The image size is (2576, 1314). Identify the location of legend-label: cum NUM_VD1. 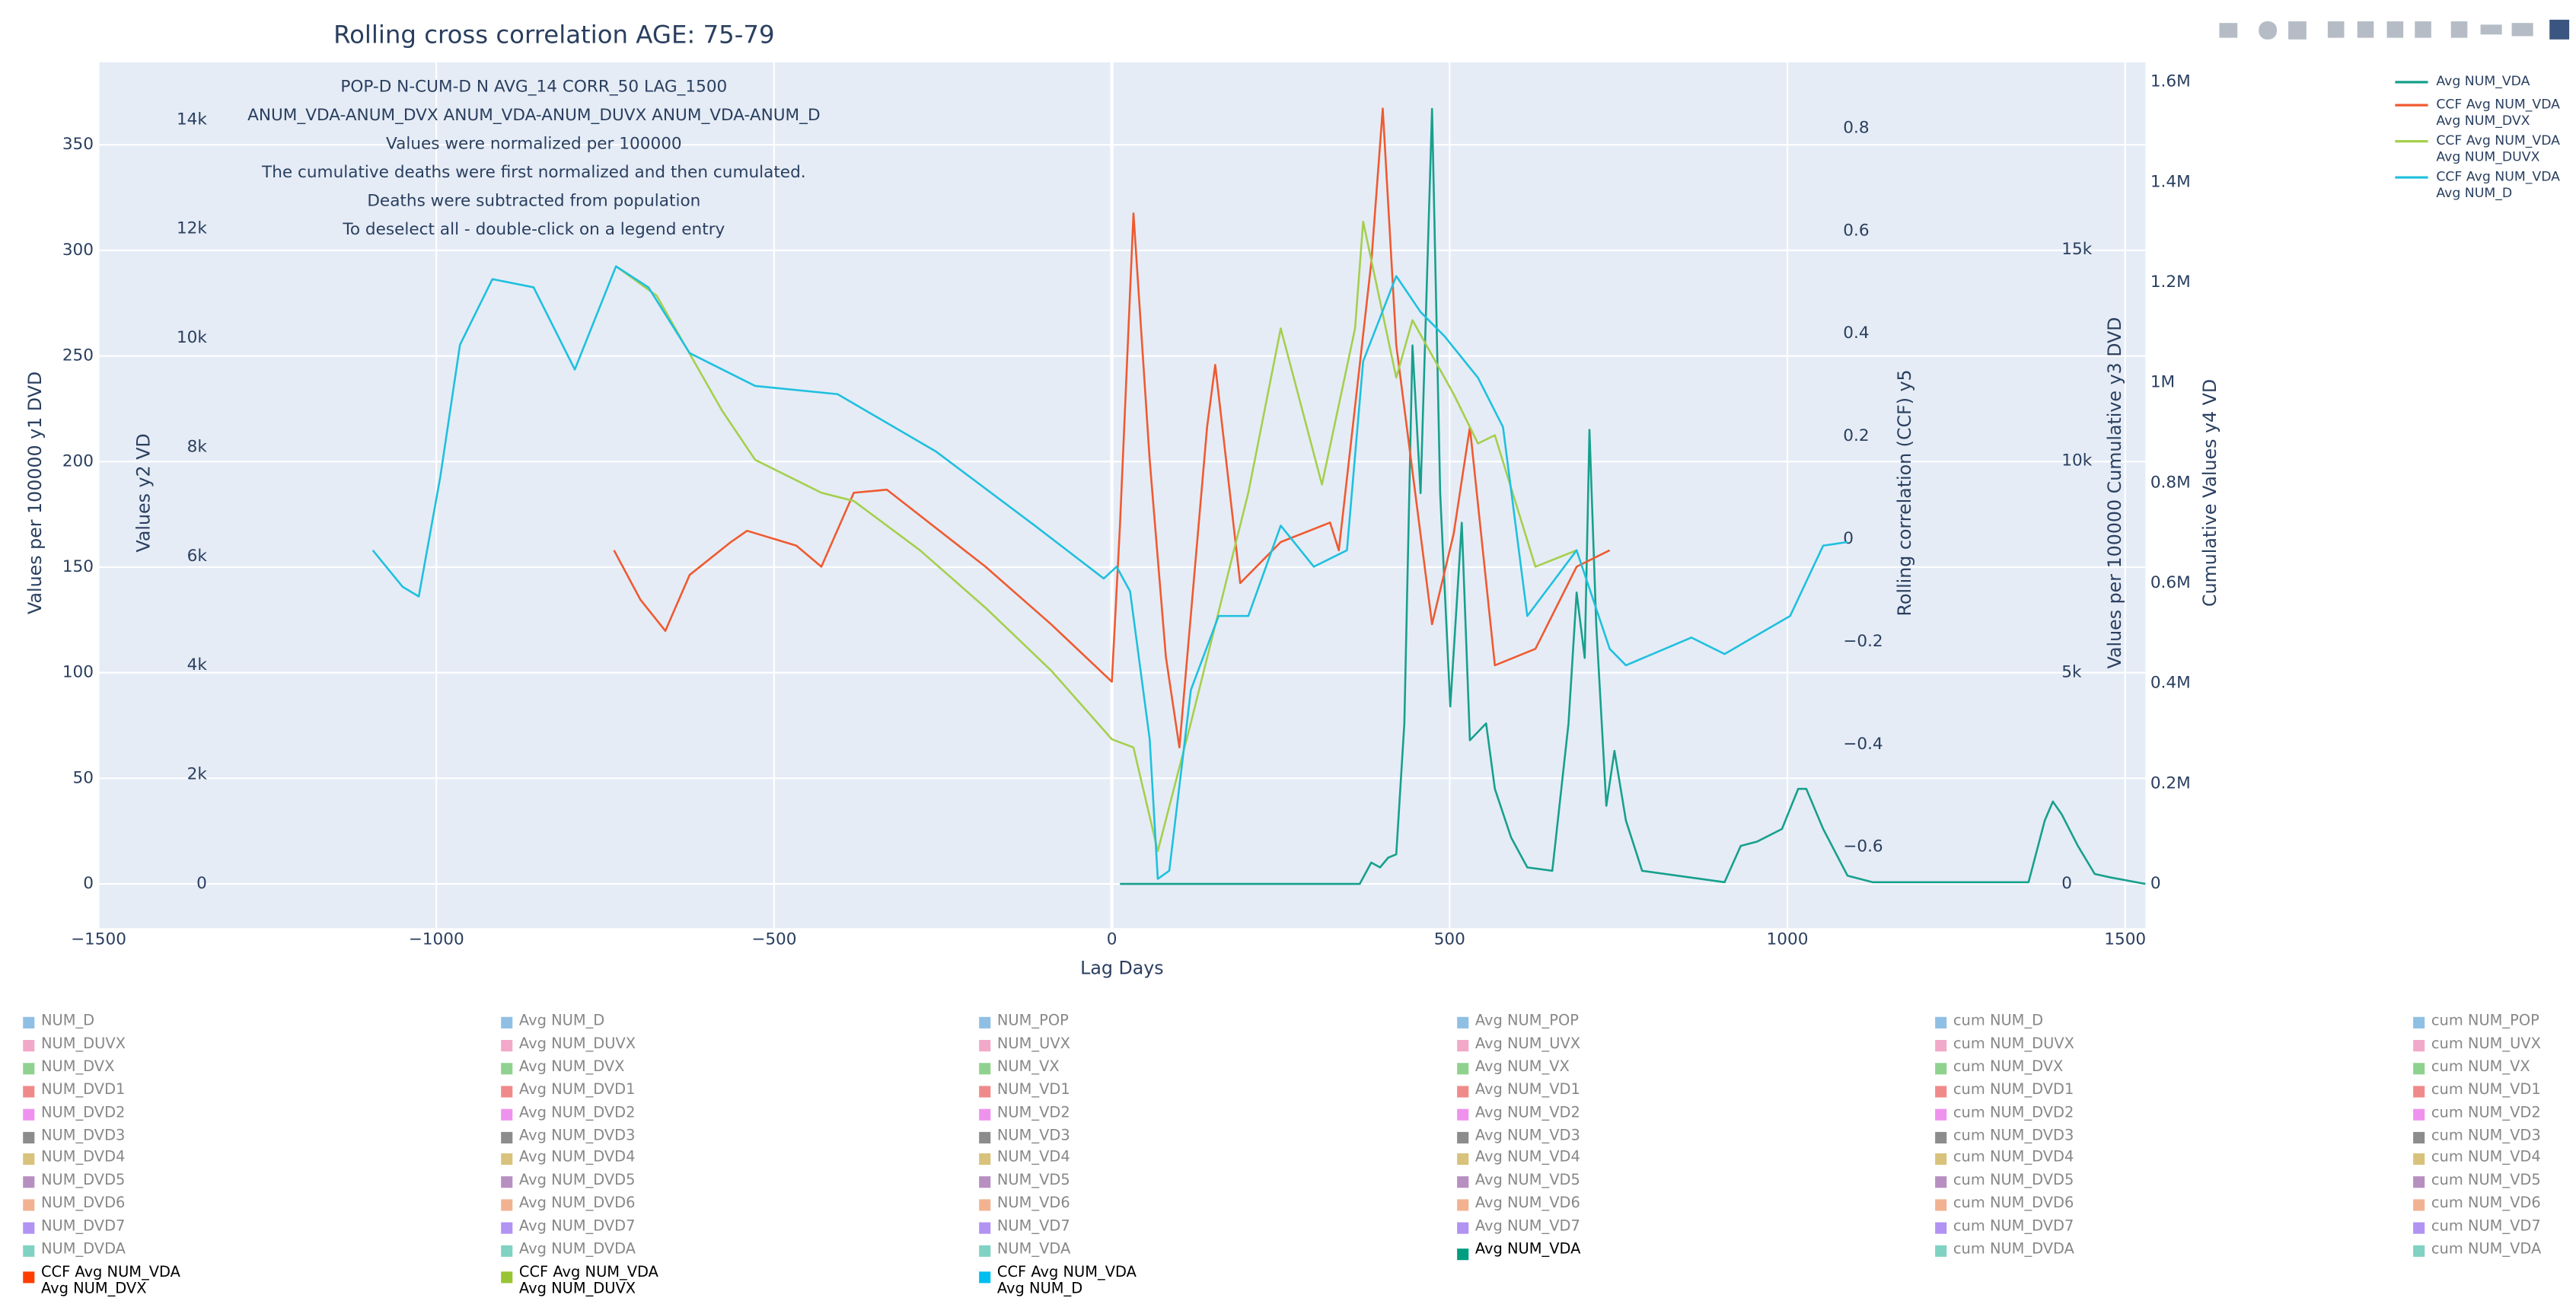
(2486, 1090).